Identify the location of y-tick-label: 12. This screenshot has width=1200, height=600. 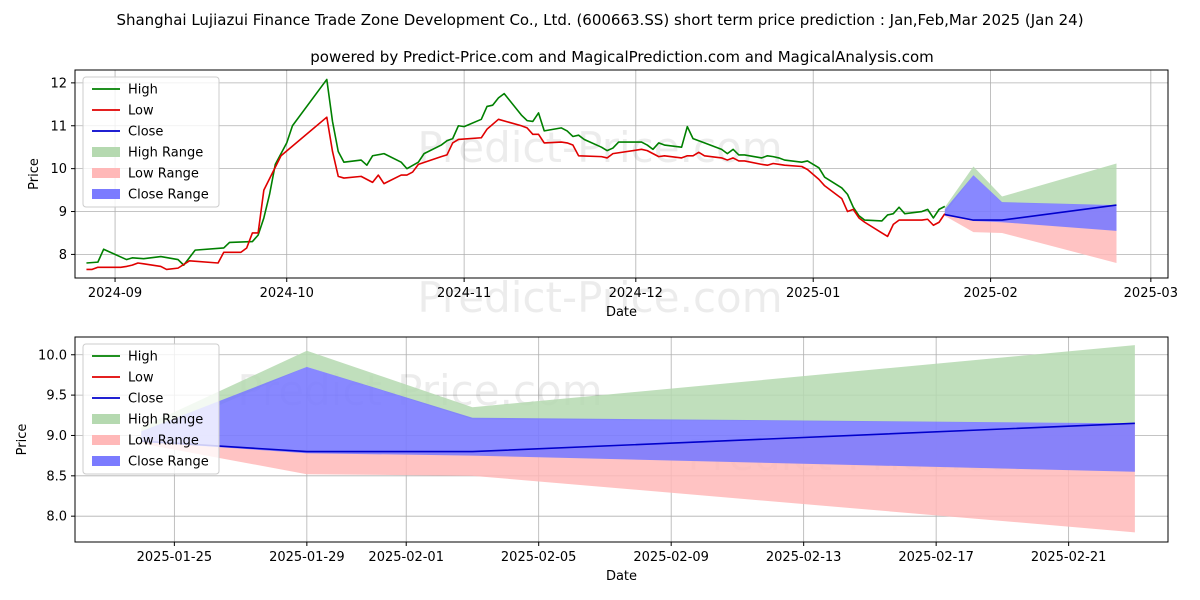
(58, 83).